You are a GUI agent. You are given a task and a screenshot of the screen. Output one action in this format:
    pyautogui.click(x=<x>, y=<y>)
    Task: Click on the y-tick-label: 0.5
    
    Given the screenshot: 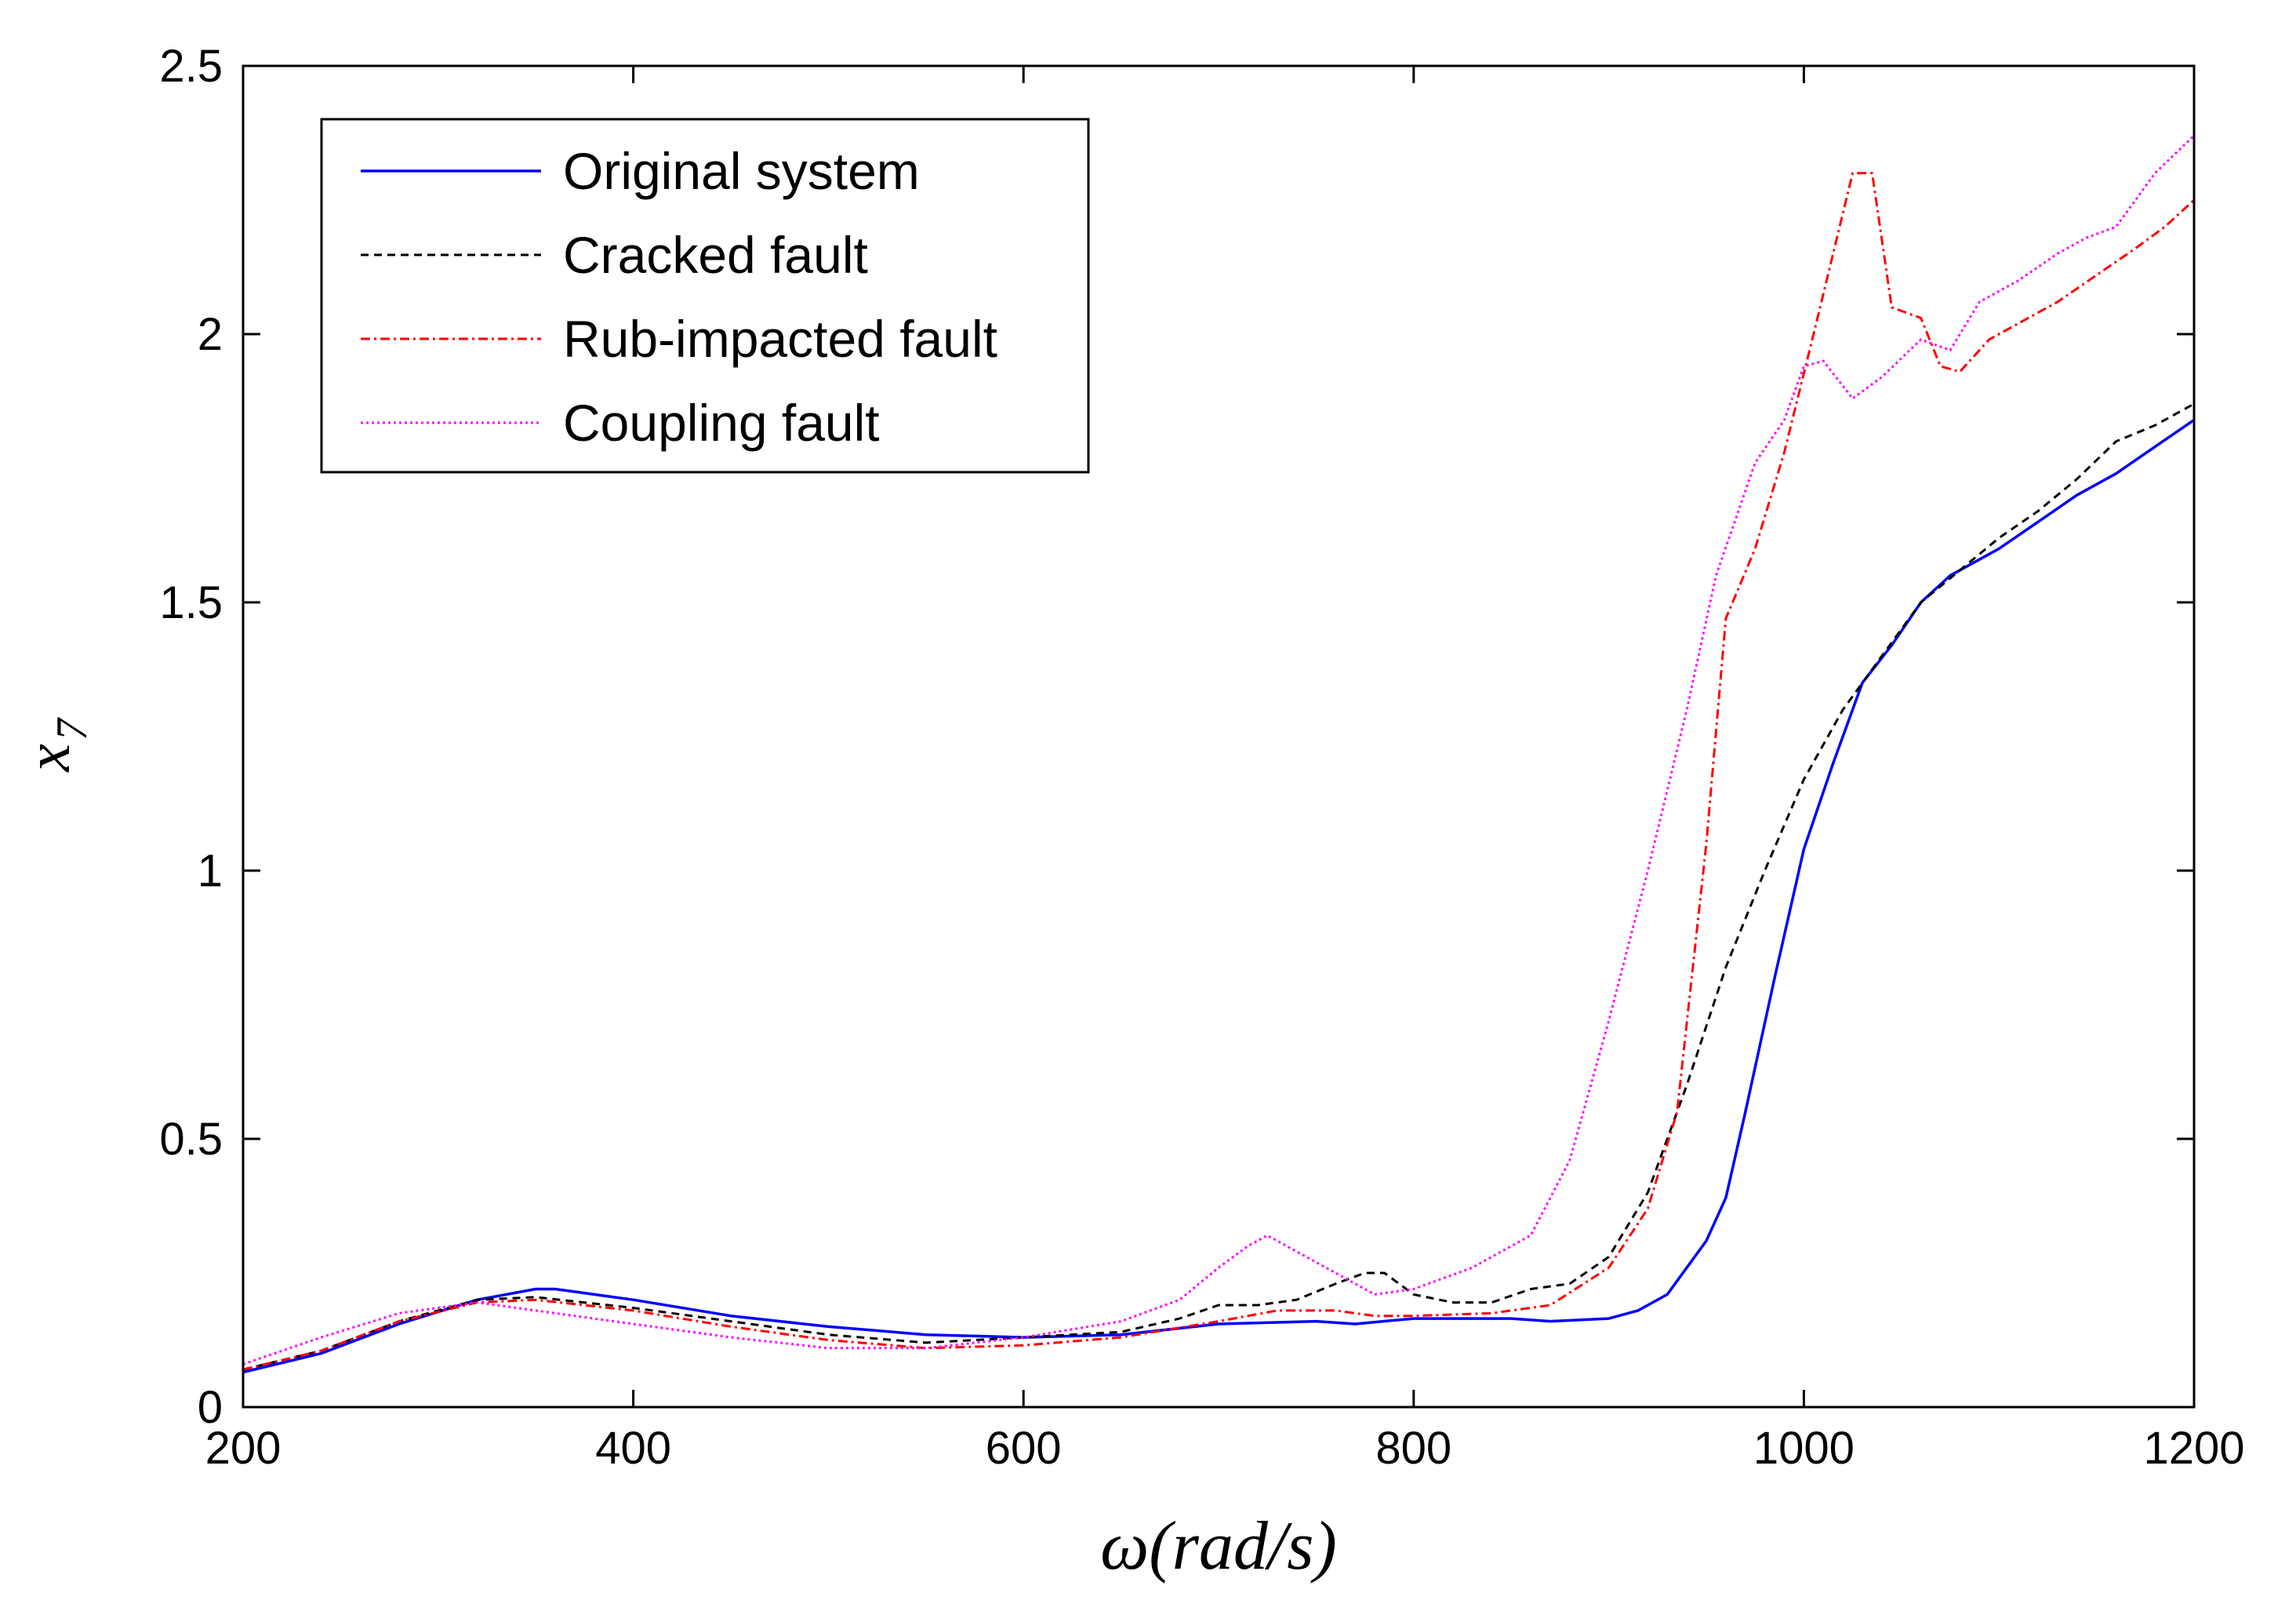 What is the action you would take?
    pyautogui.click(x=191, y=1139)
    